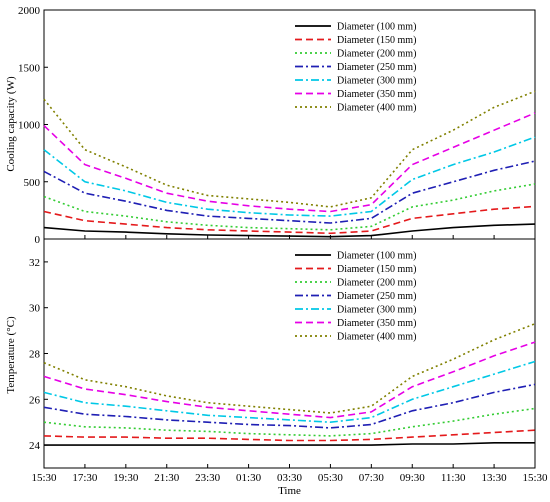  What do you see at coordinates (35, 355) in the screenshot?
I see `y-tick-label-1-2: 28` at bounding box center [35, 355].